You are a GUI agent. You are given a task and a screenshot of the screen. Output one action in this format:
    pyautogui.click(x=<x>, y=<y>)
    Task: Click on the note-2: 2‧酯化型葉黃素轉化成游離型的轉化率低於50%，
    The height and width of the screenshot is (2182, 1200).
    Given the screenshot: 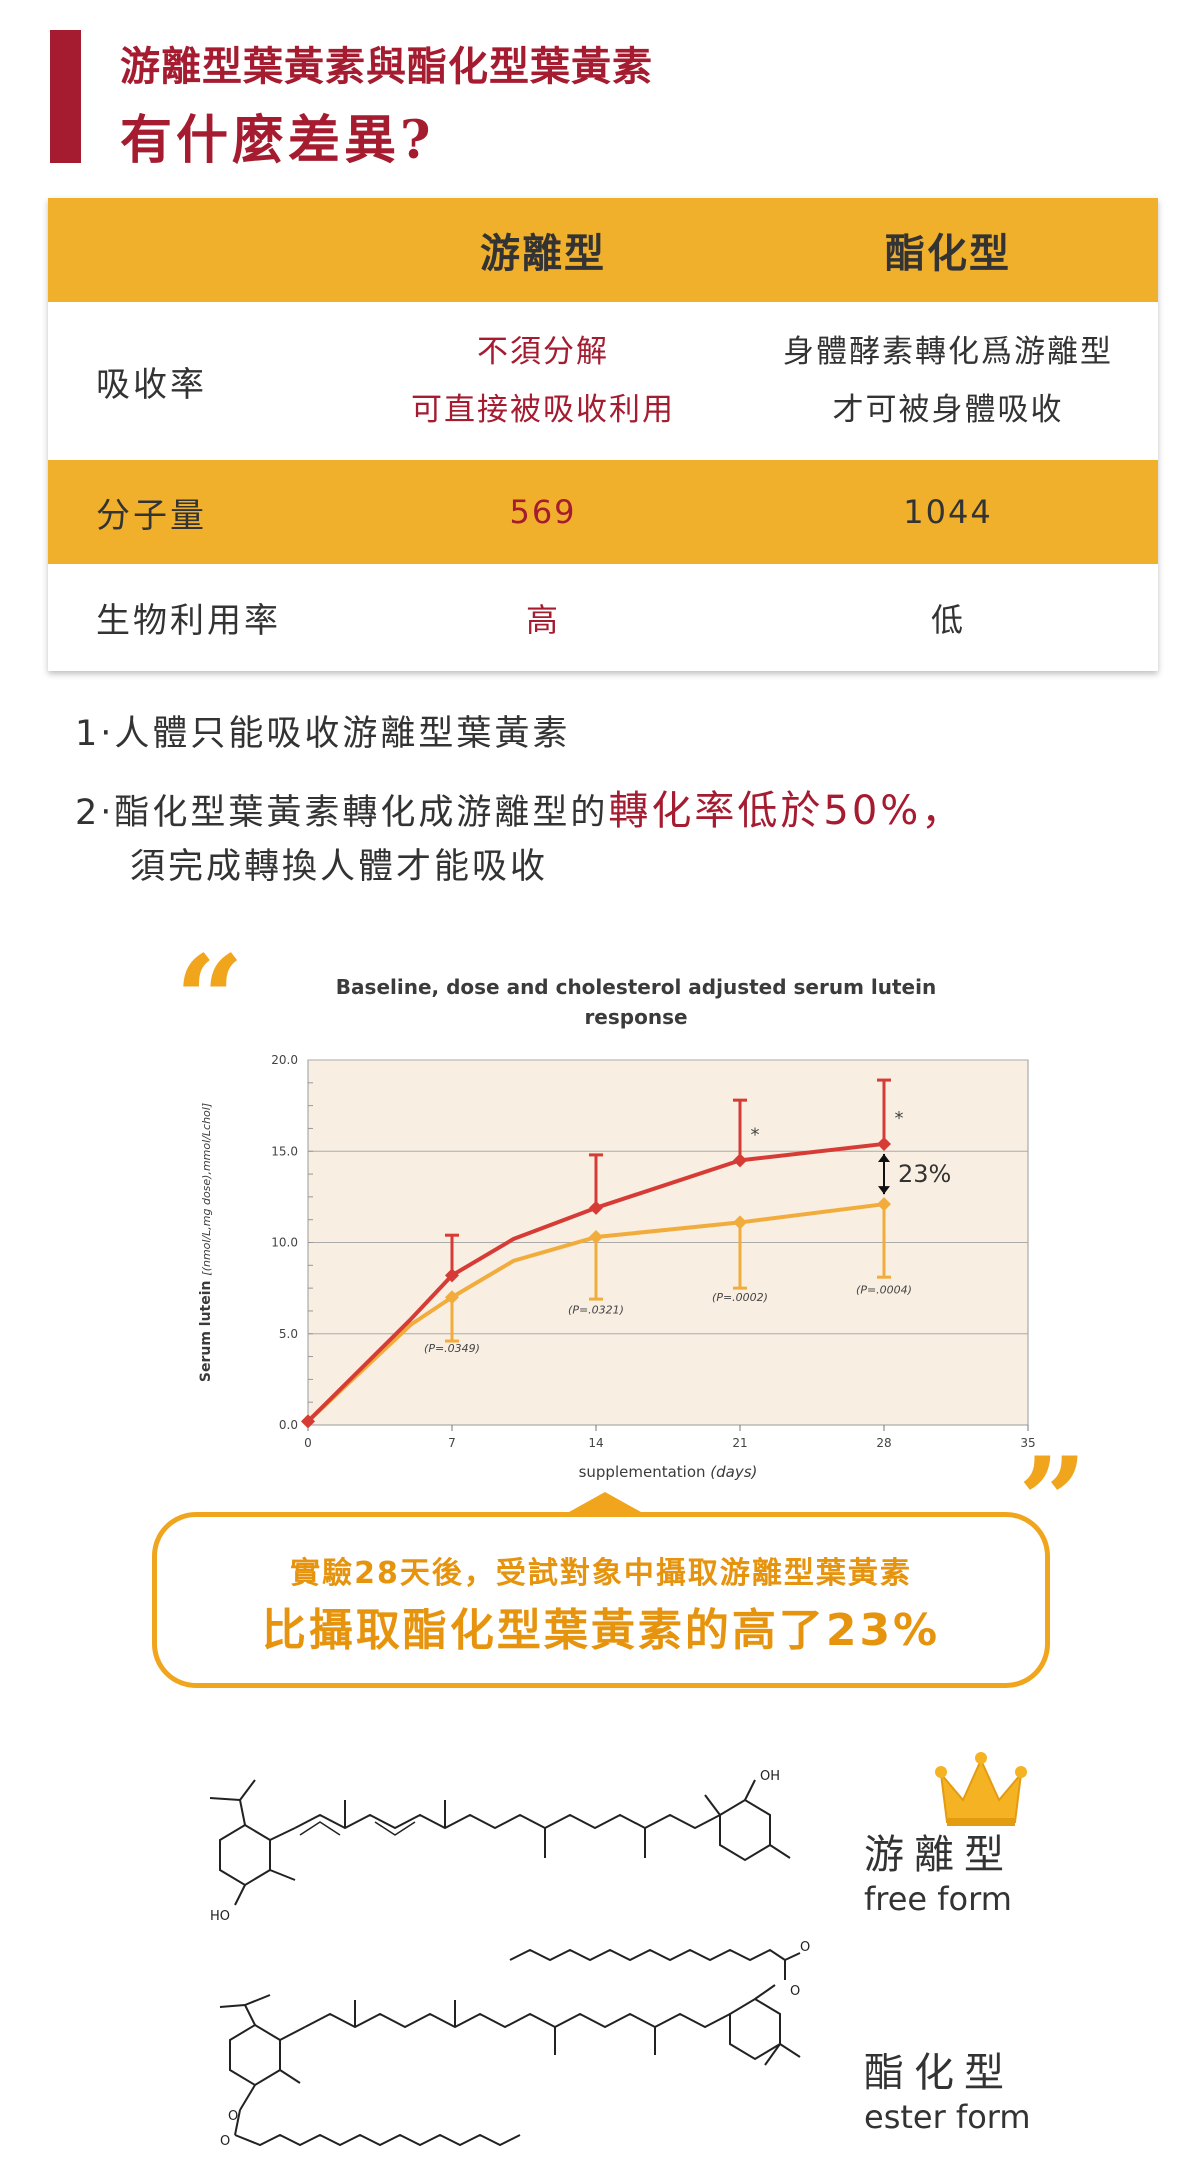 What is the action you would take?
    pyautogui.click(x=520, y=811)
    